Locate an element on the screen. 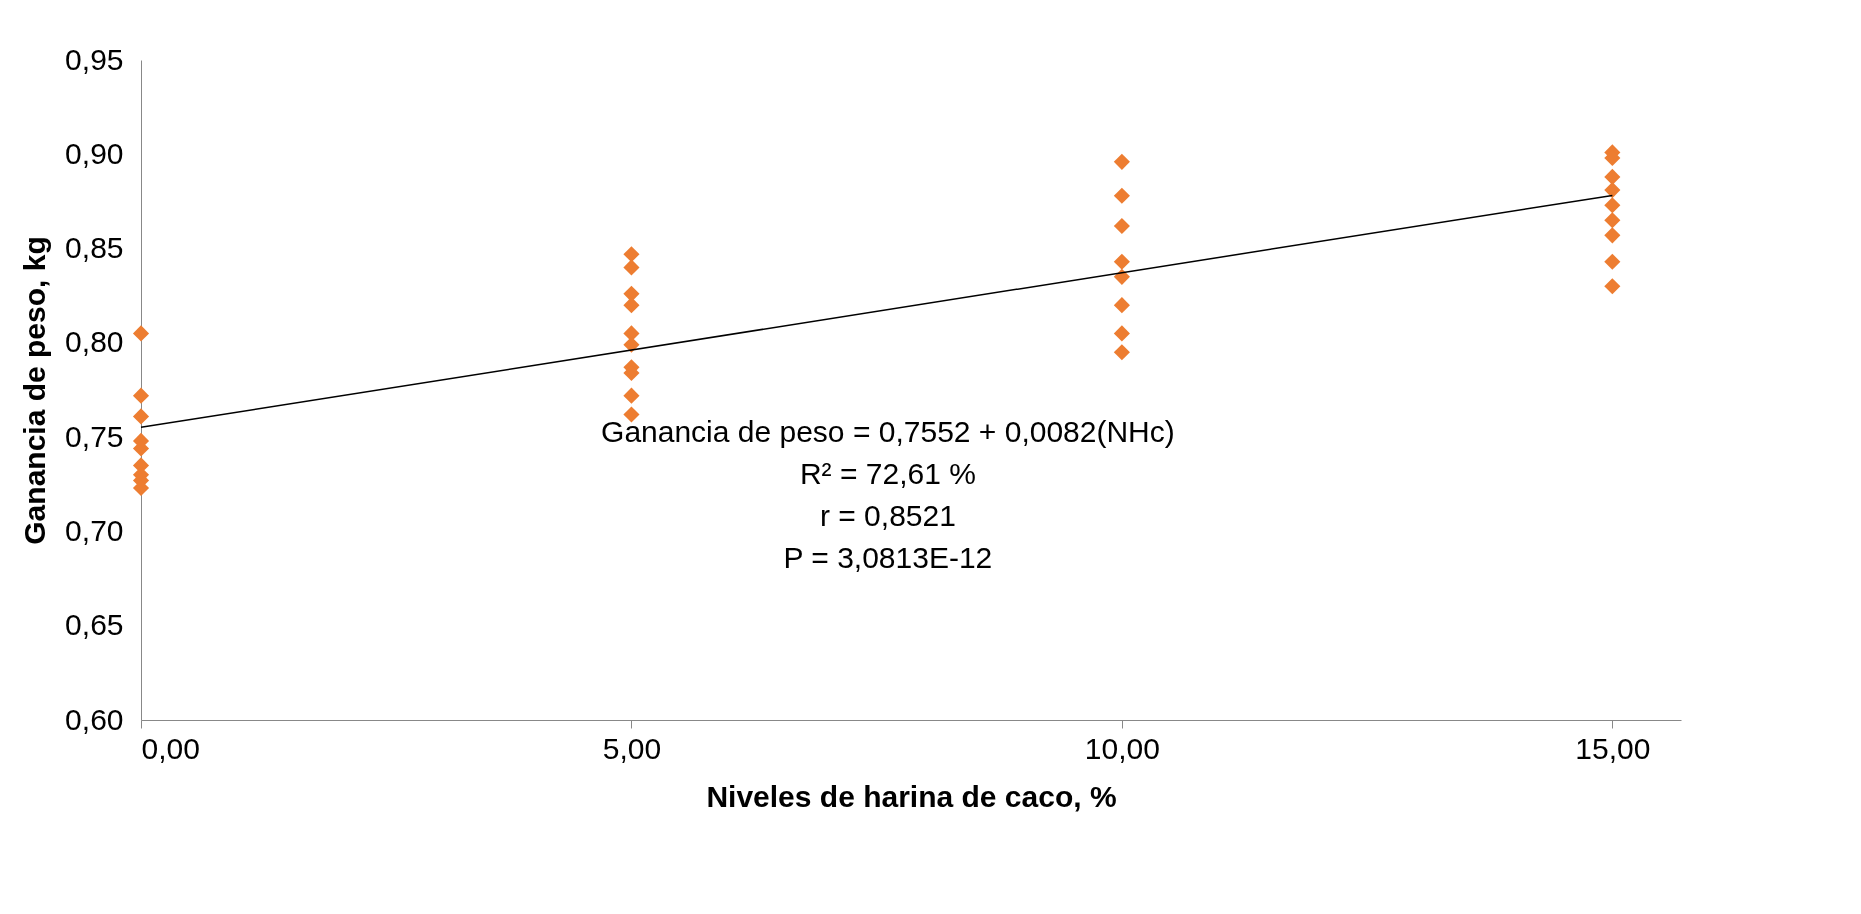 Image resolution: width=1861 pixels, height=914 pixels. y-axis-title: Ganancia de peso, kg is located at coordinates (35, 390).